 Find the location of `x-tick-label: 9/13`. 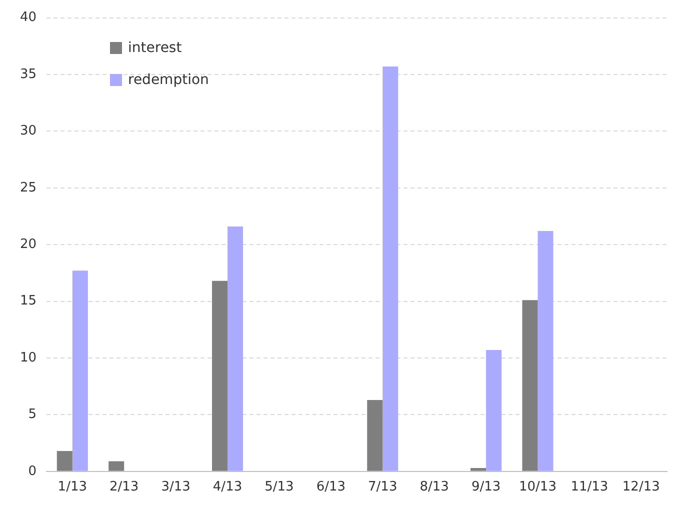

x-tick-label: 9/13 is located at coordinates (486, 487).